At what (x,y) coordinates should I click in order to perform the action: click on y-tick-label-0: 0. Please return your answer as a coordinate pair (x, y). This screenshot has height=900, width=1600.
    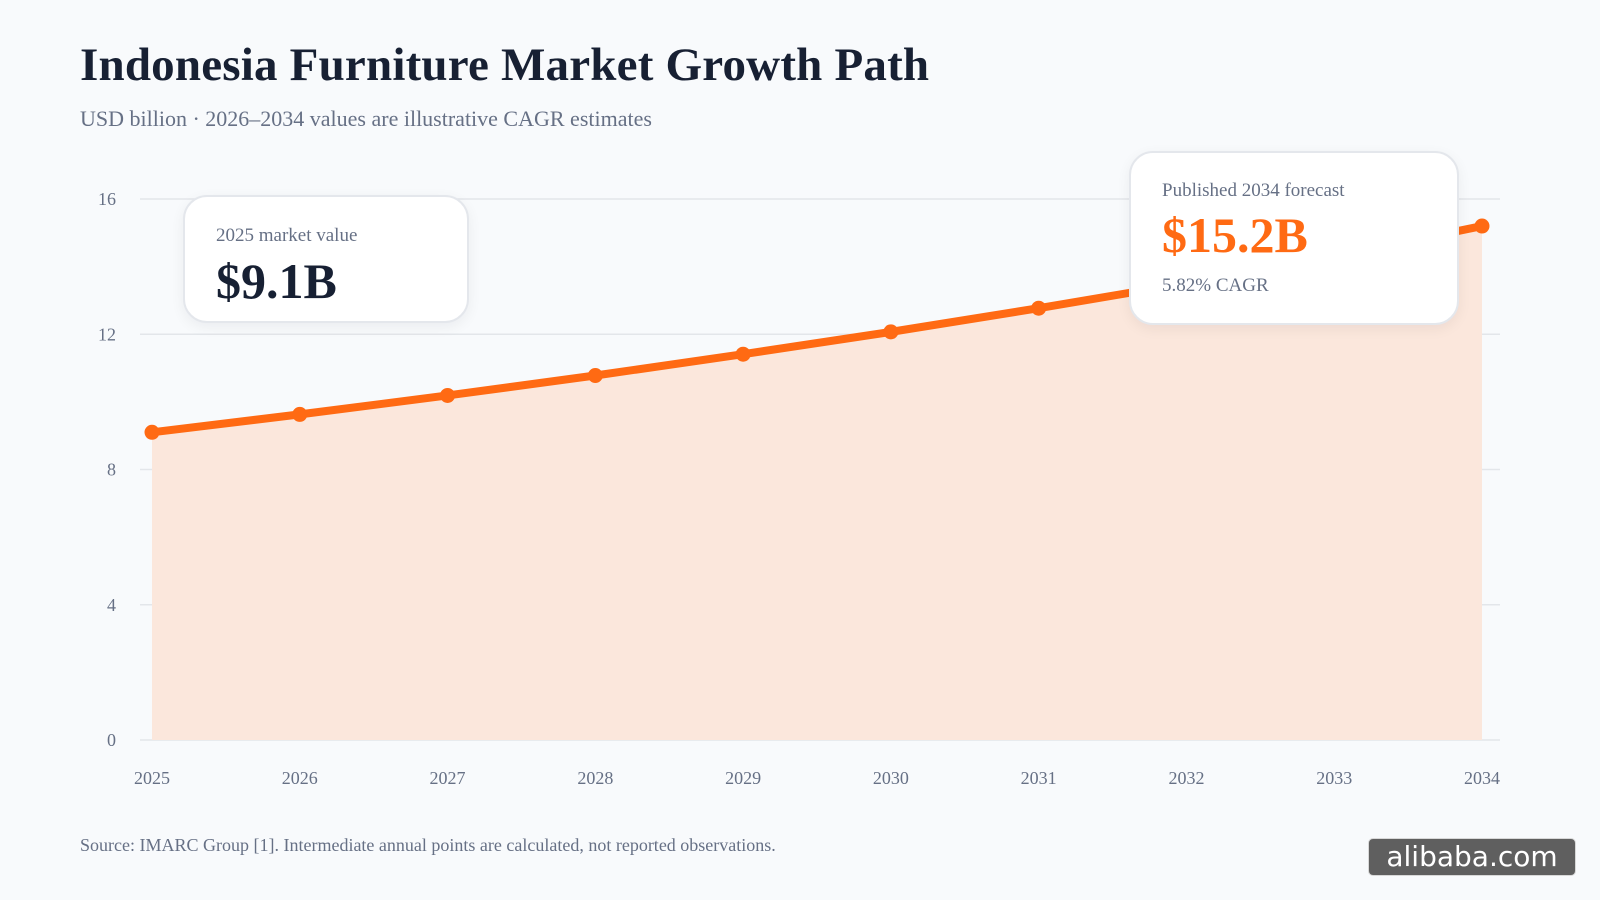
    Looking at the image, I should click on (111, 740).